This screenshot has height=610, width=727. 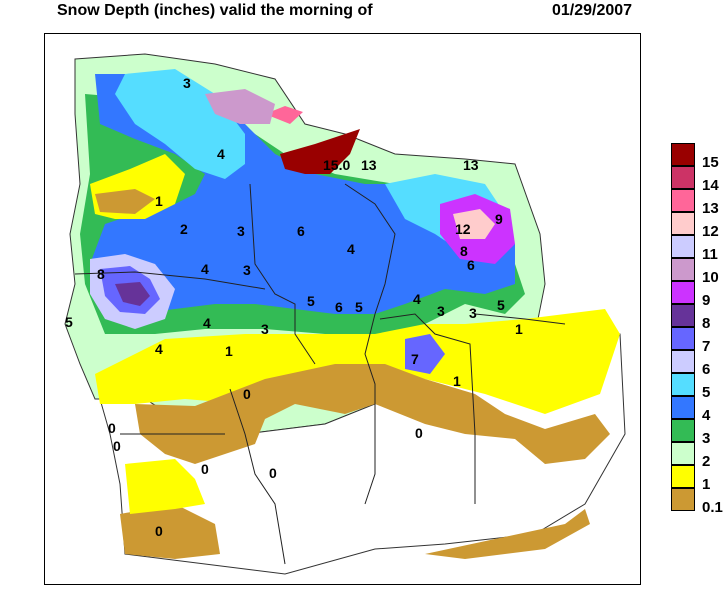 What do you see at coordinates (592, 10) in the screenshot?
I see `map-date: 01/29/2007` at bounding box center [592, 10].